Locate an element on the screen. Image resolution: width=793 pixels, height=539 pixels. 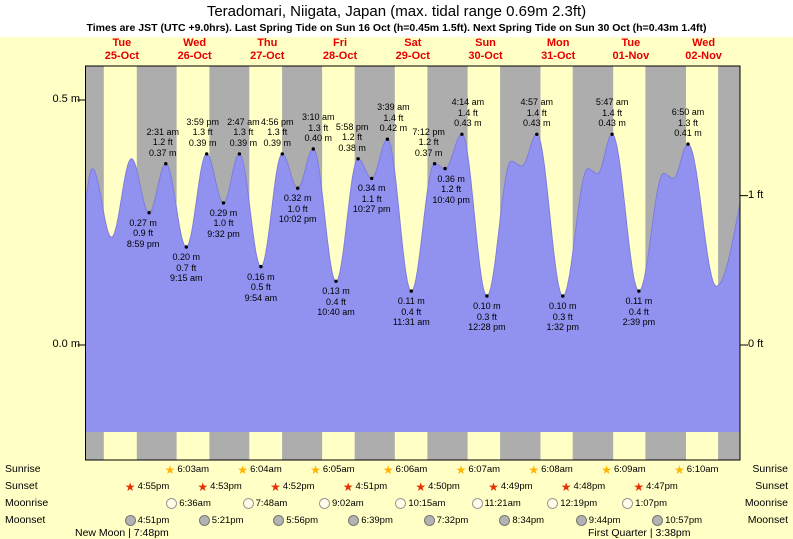
tide-low-label: 0.34 m 1.1 ft 10:27 pm is located at coordinates (371, 199).